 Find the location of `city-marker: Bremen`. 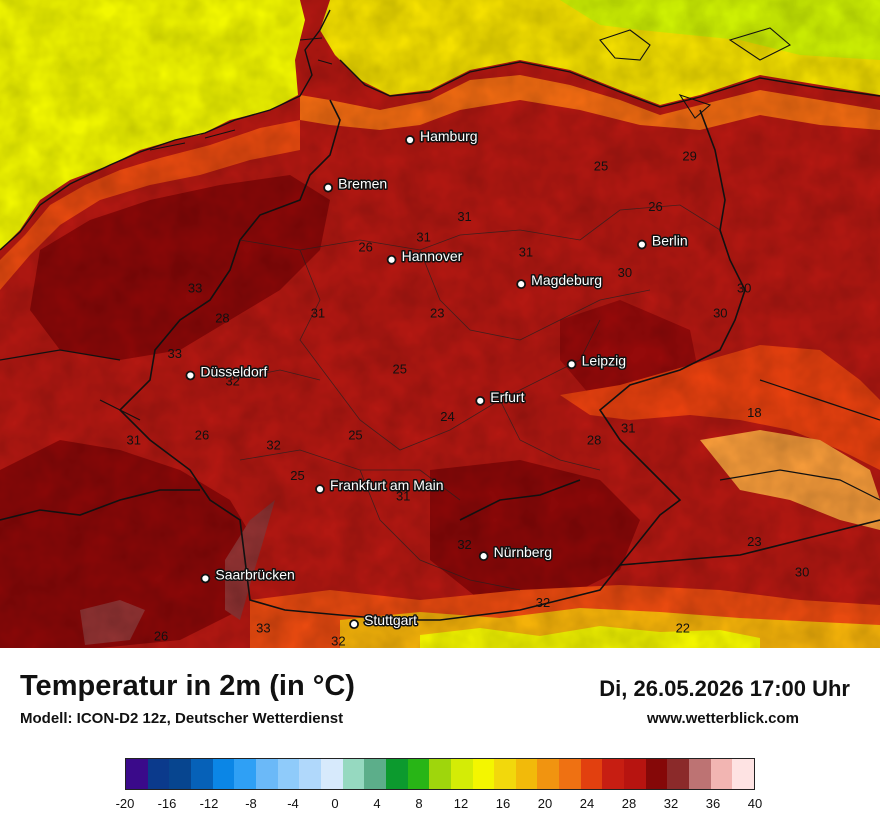

city-marker: Bremen is located at coordinates (356, 183).